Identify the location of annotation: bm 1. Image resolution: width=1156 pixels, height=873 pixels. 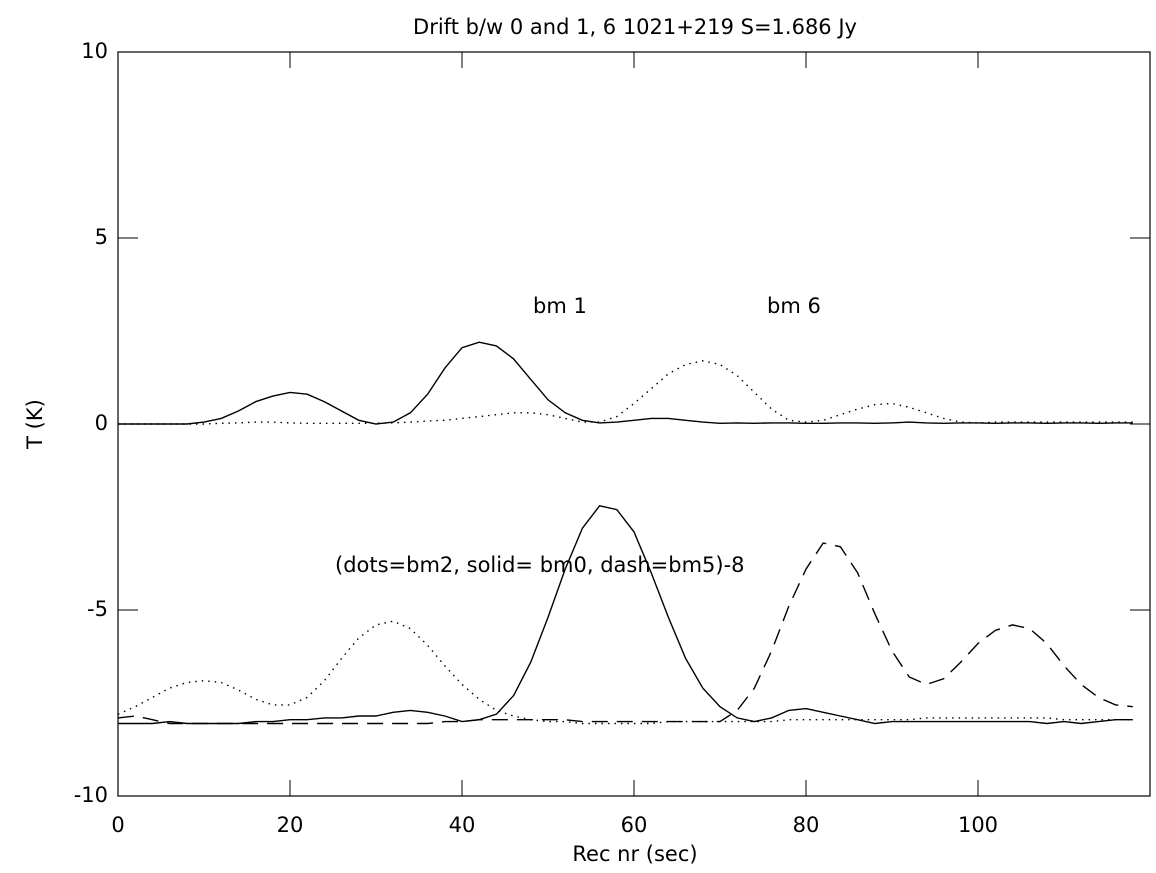
(560, 306).